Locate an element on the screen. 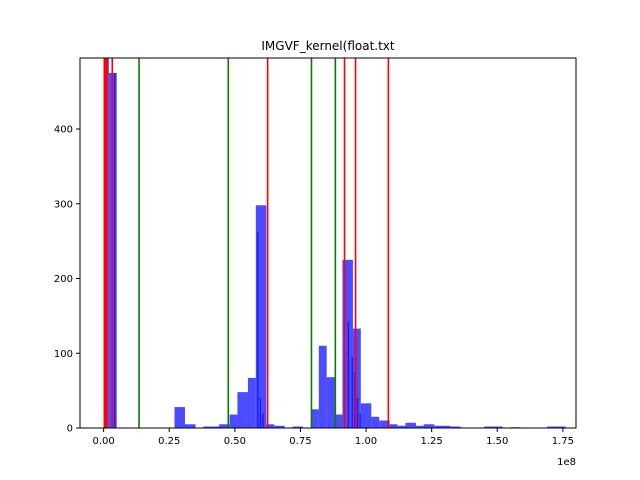 The width and height of the screenshot is (640, 480). x-tick-label: 1.25 is located at coordinates (432, 441).